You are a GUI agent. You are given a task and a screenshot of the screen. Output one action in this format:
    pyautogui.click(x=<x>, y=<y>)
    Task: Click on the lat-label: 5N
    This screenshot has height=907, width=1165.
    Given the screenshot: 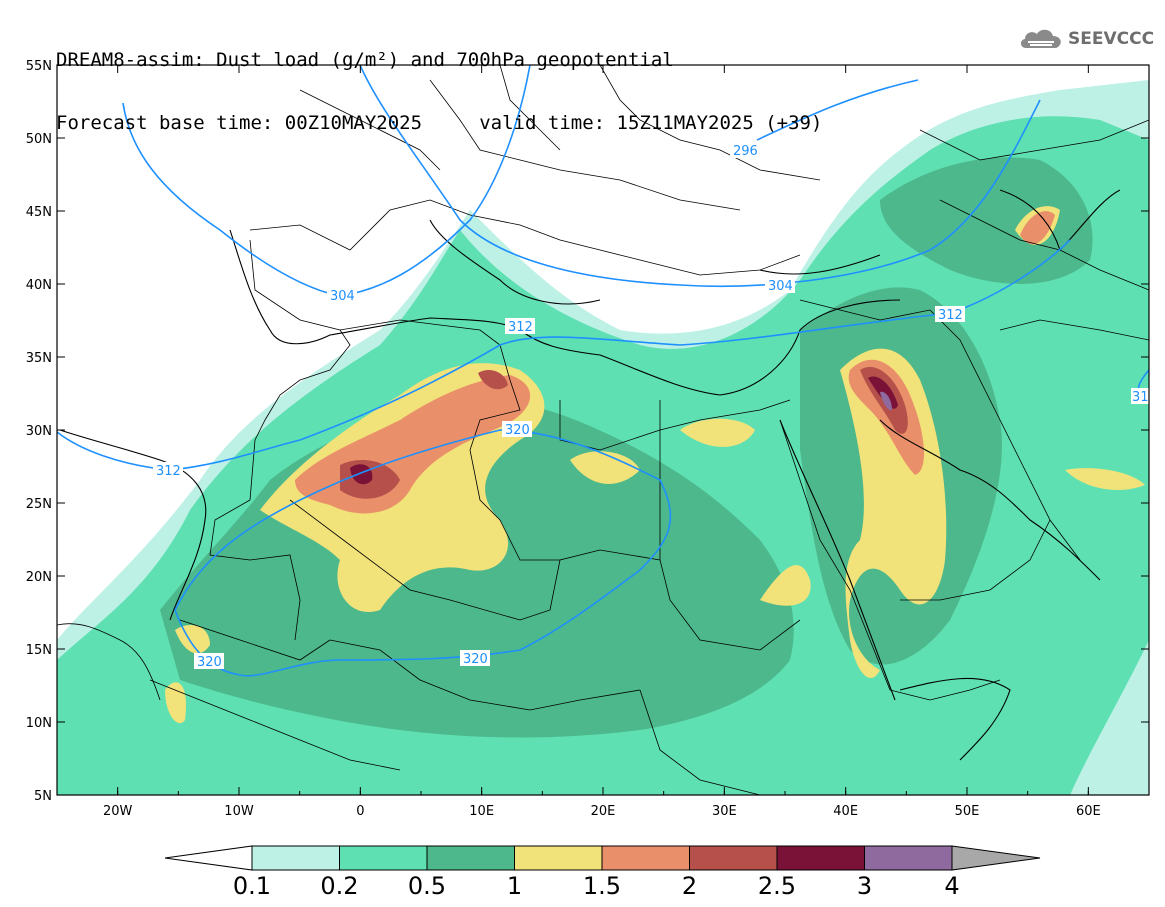 What is the action you would take?
    pyautogui.click(x=43, y=796)
    